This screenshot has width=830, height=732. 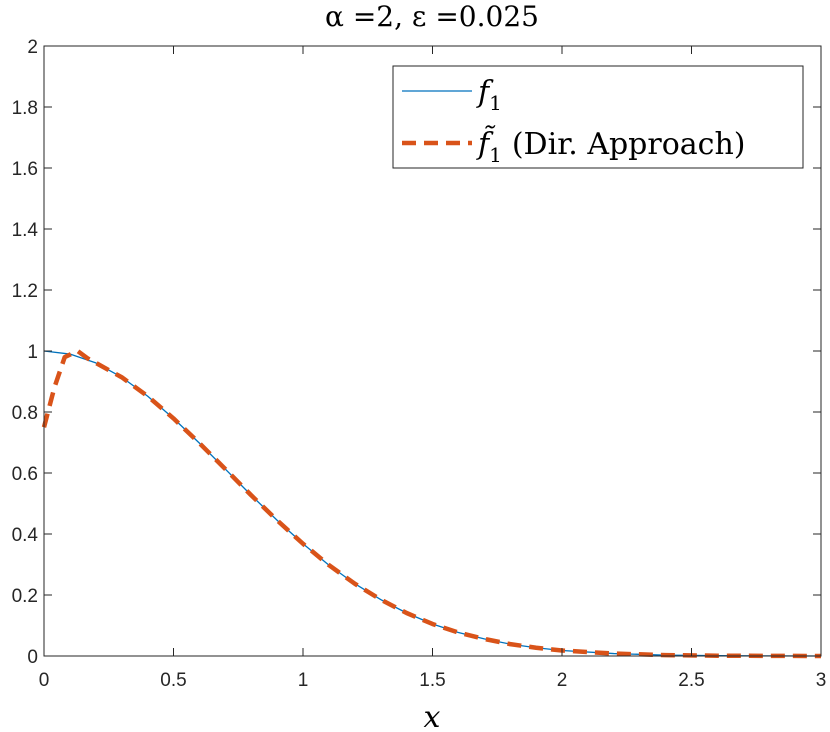 I want to click on x-tick-label: 1.5, so click(x=432, y=680).